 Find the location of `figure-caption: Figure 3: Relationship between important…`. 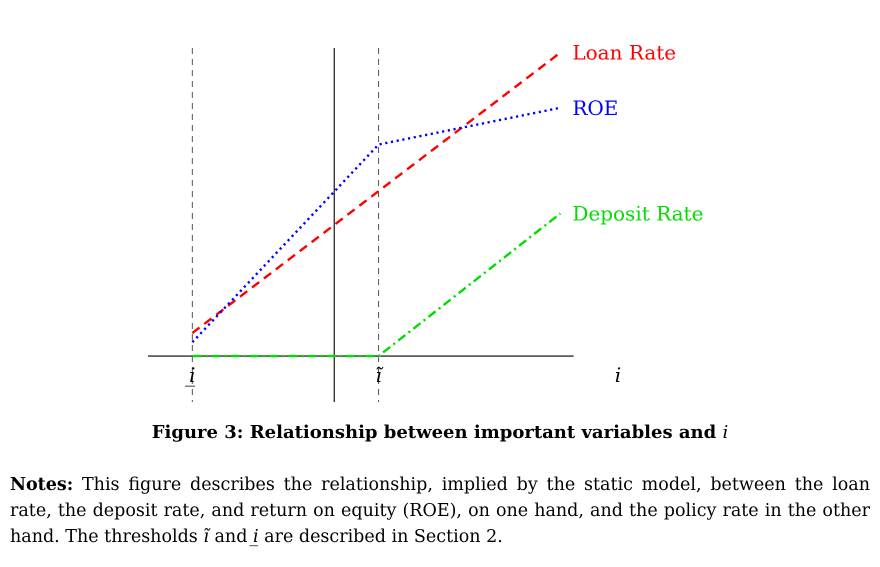

figure-caption: Figure 3: Relationship between important… is located at coordinates (440, 432).